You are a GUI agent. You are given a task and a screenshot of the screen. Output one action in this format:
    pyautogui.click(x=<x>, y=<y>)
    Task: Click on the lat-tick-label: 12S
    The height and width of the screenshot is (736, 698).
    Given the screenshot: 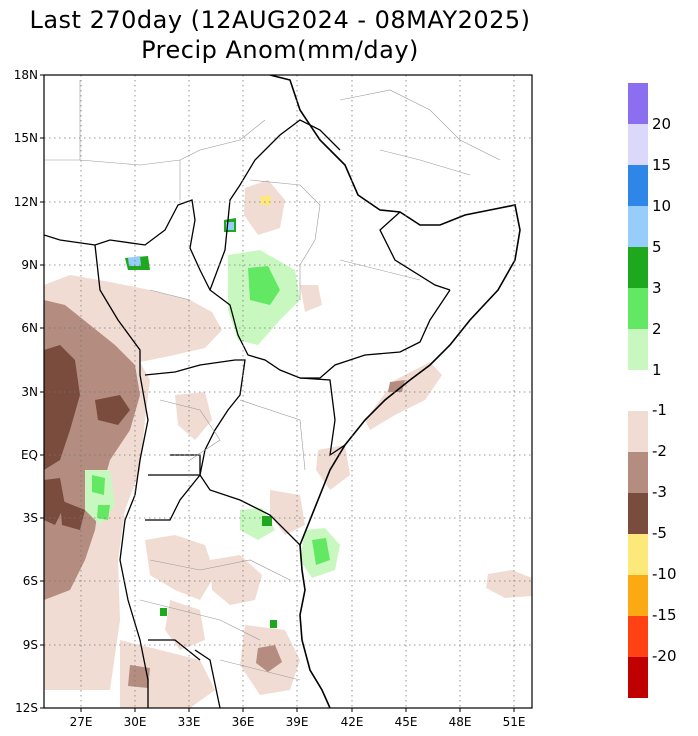 What is the action you would take?
    pyautogui.click(x=26, y=708)
    